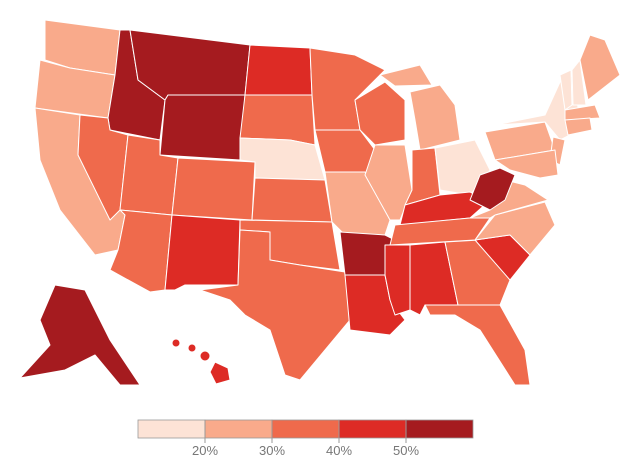  I want to click on legend-label: 20%, so click(205, 450).